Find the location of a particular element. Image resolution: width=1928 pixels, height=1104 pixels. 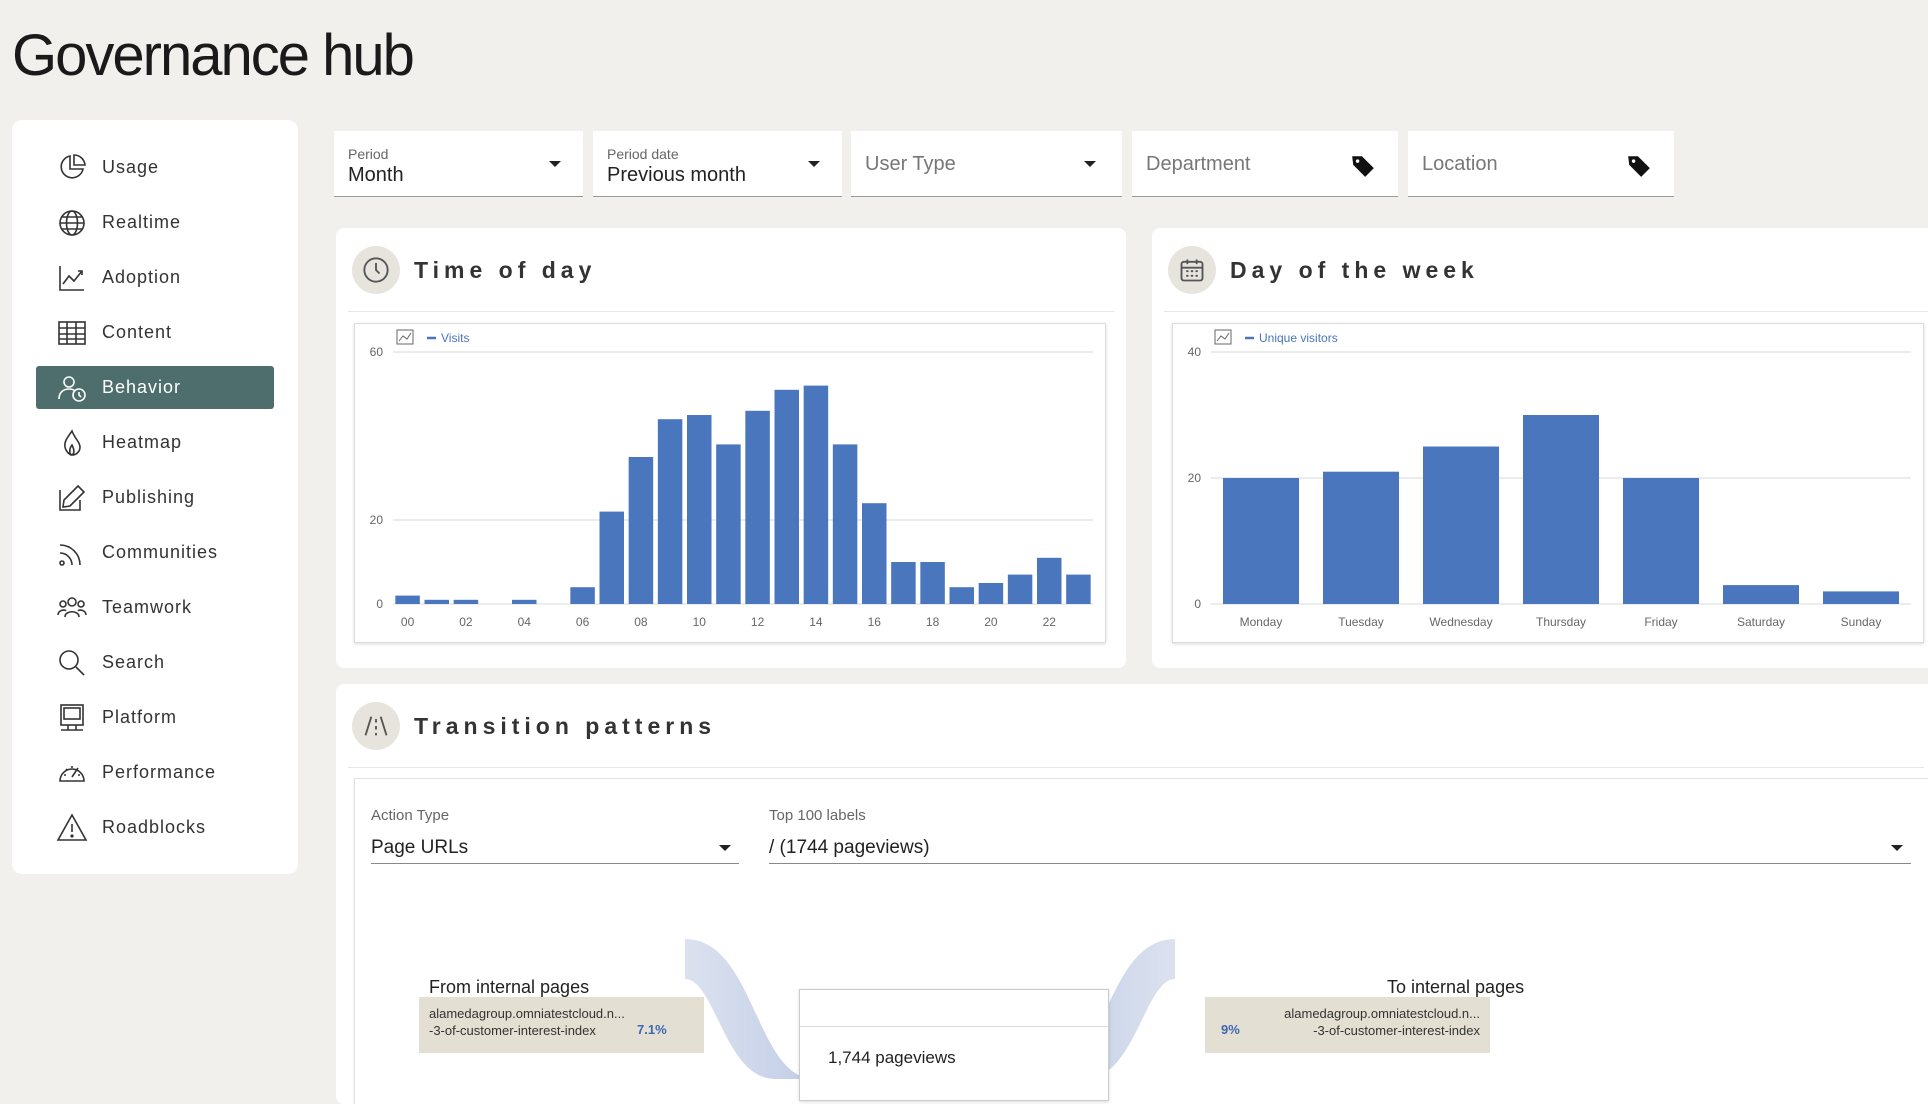

department-filter: Department is located at coordinates (1265, 164).